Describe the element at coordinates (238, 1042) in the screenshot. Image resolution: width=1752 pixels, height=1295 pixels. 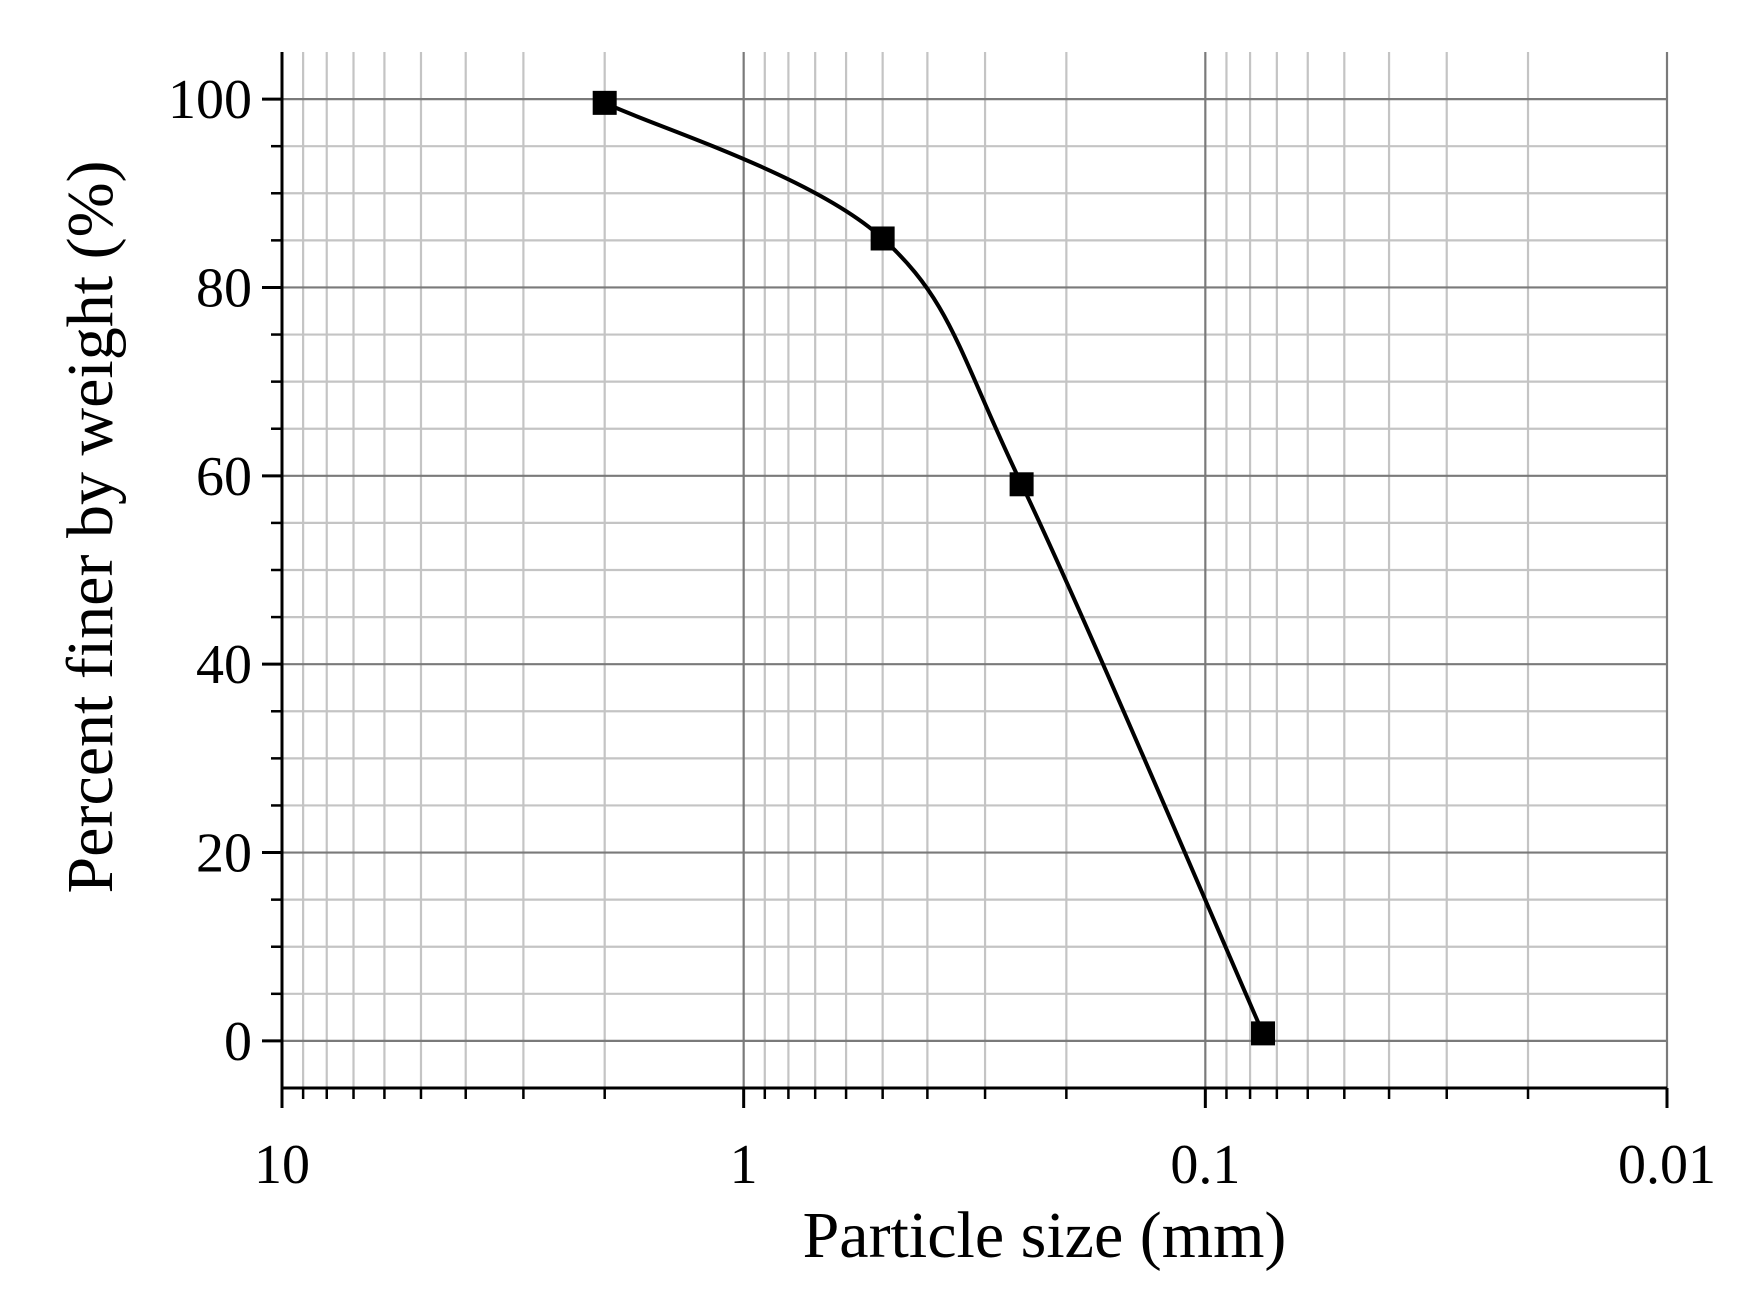
I see `y-tick-label: 0` at that location.